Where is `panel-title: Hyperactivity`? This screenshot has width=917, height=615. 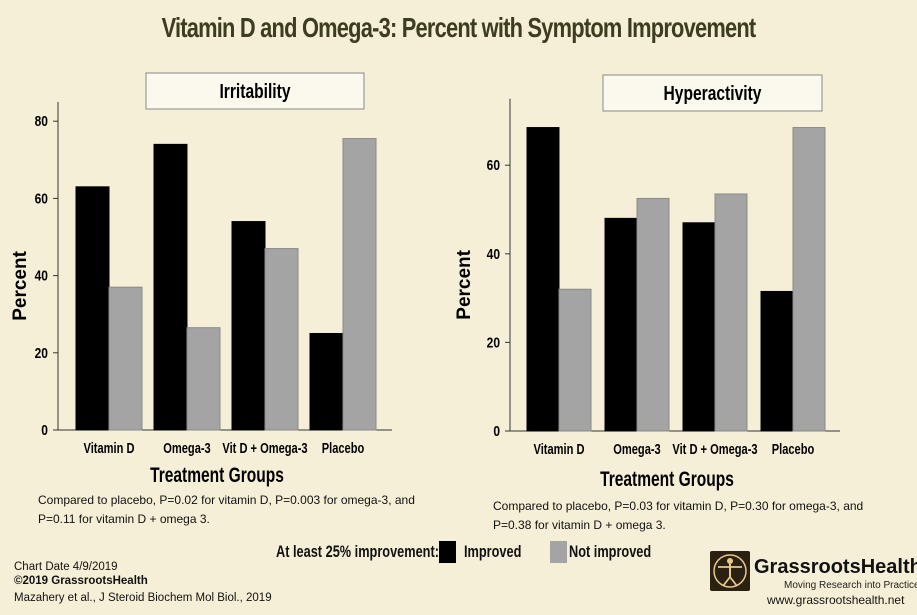 panel-title: Hyperactivity is located at coordinates (713, 93).